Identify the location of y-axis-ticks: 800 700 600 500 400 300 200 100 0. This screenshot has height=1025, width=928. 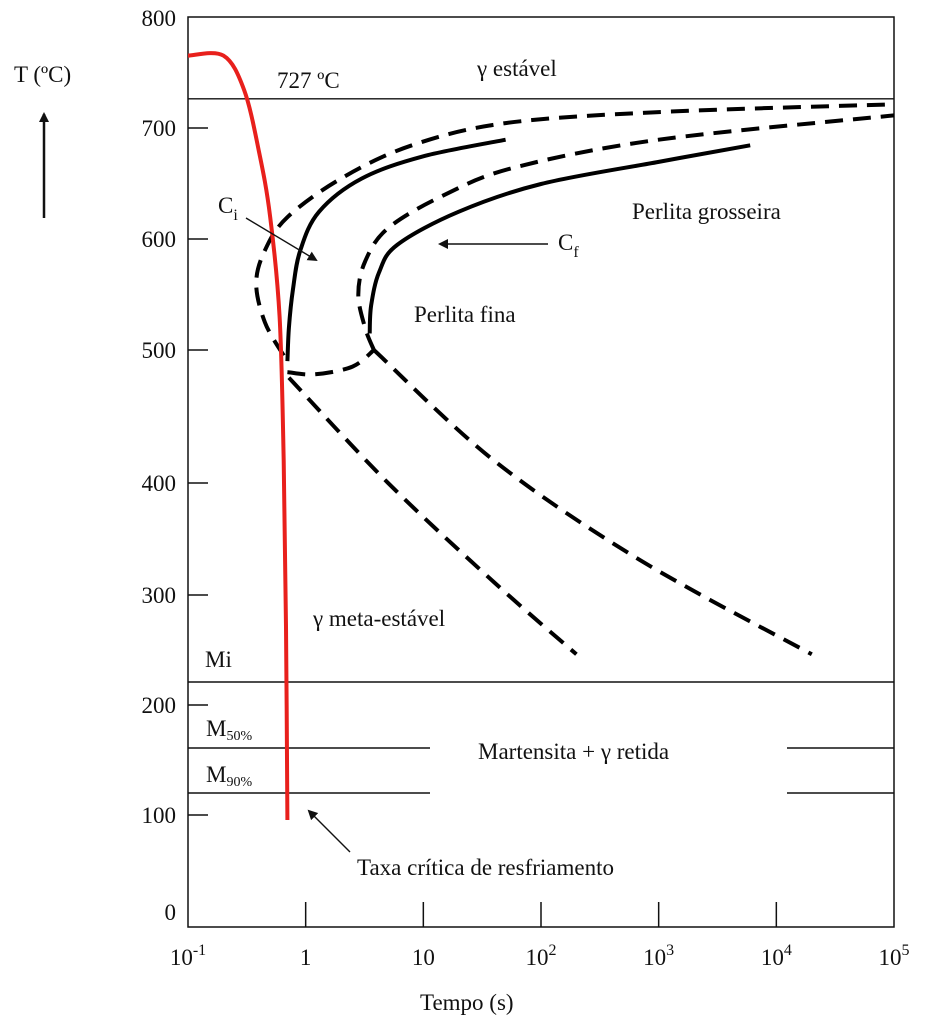
(175, 465).